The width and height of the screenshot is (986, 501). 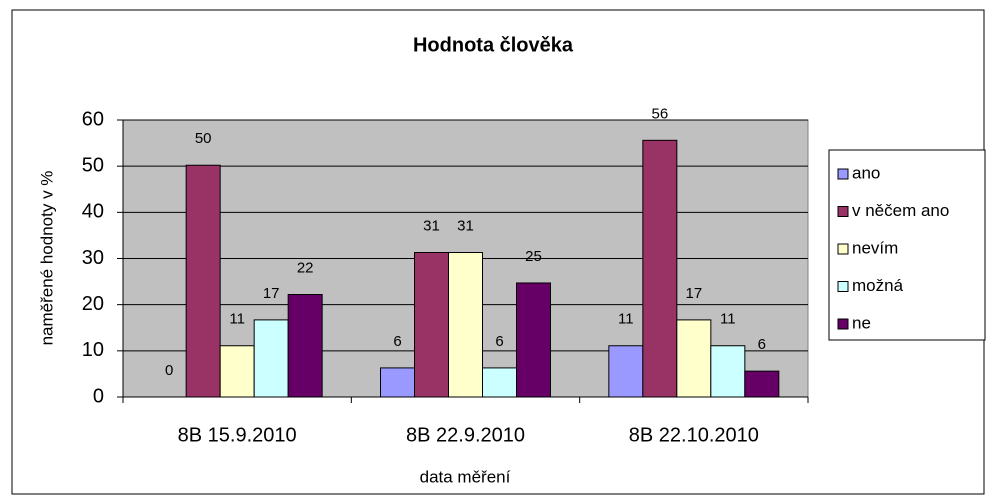 What do you see at coordinates (93, 212) in the screenshot?
I see `y-tick-label: 40` at bounding box center [93, 212].